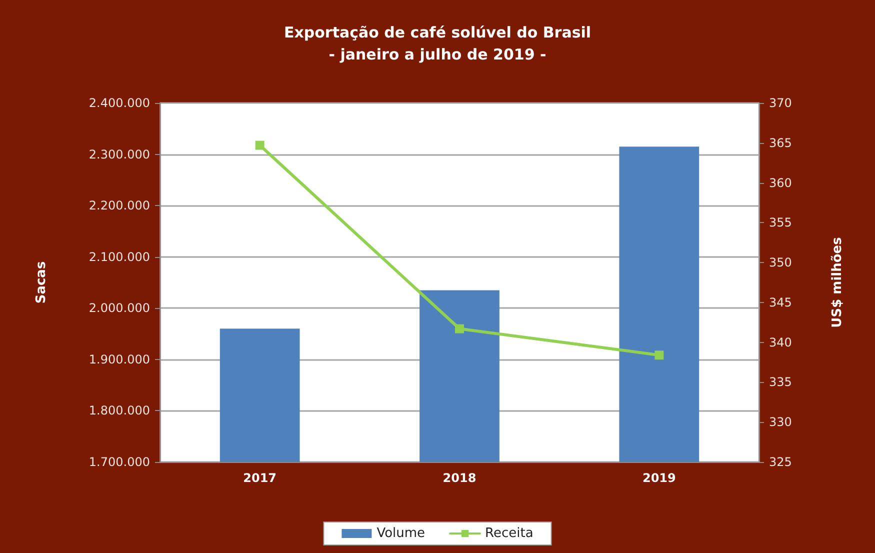 The height and width of the screenshot is (553, 875). What do you see at coordinates (260, 478) in the screenshot?
I see `x-tick-label: 2017` at bounding box center [260, 478].